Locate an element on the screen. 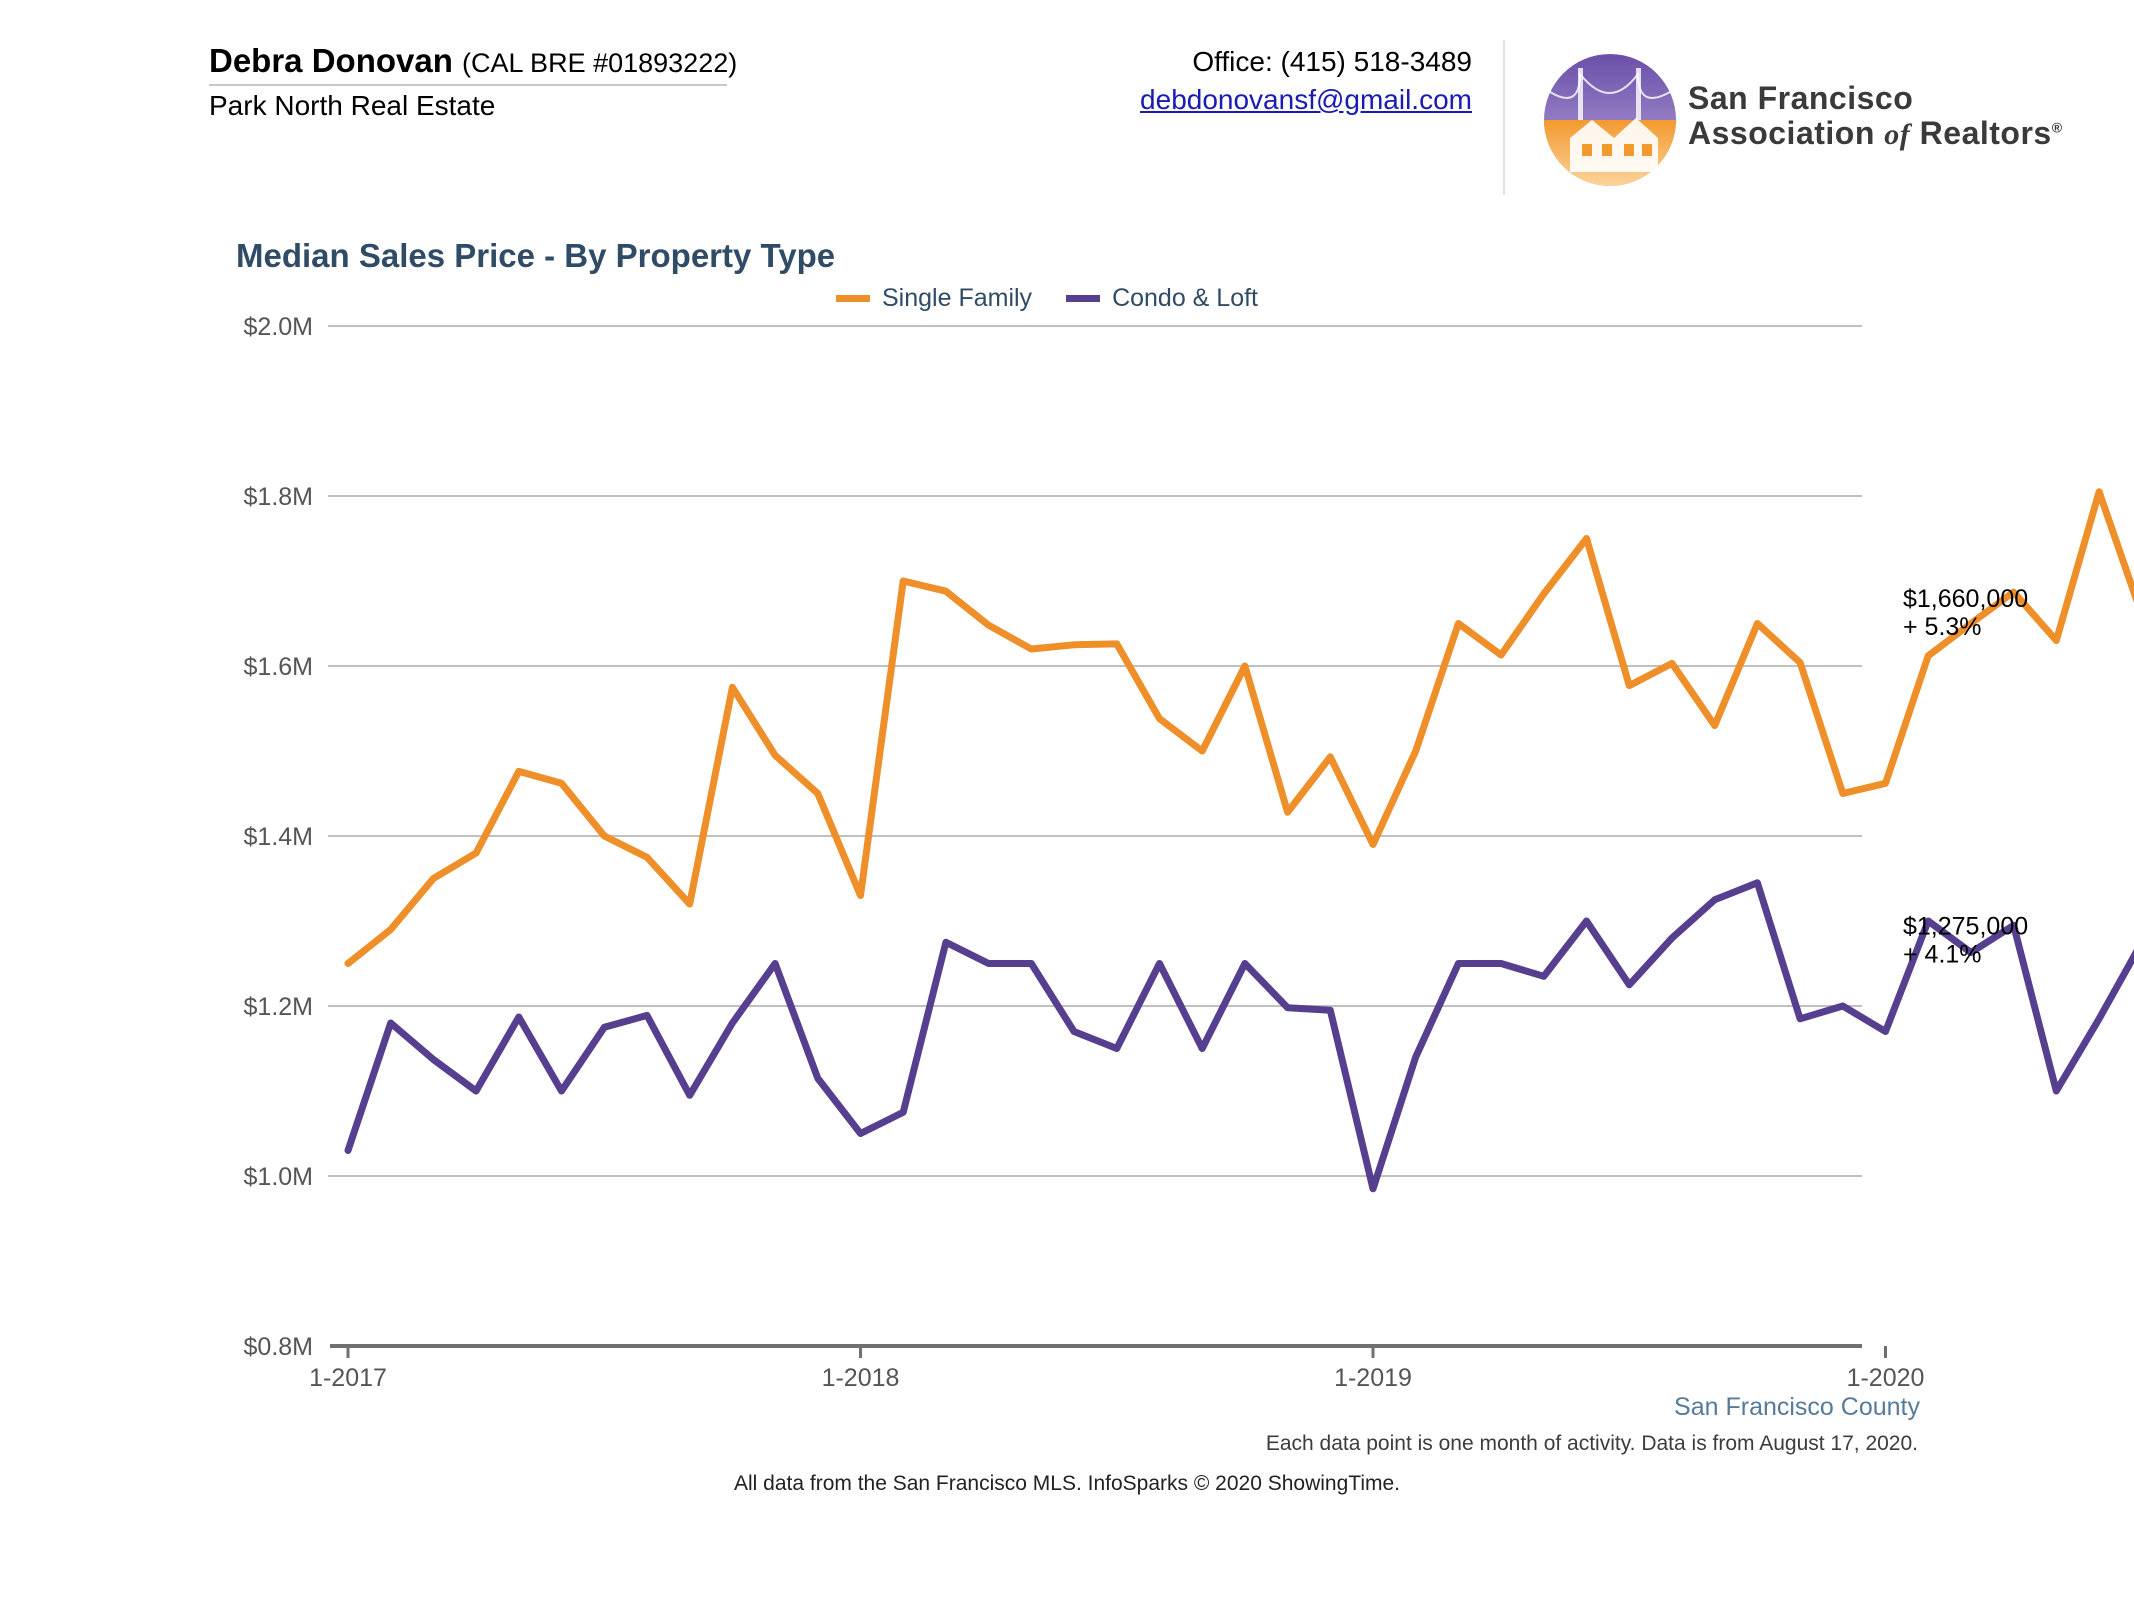  association-logo-icon is located at coordinates (1610, 120).